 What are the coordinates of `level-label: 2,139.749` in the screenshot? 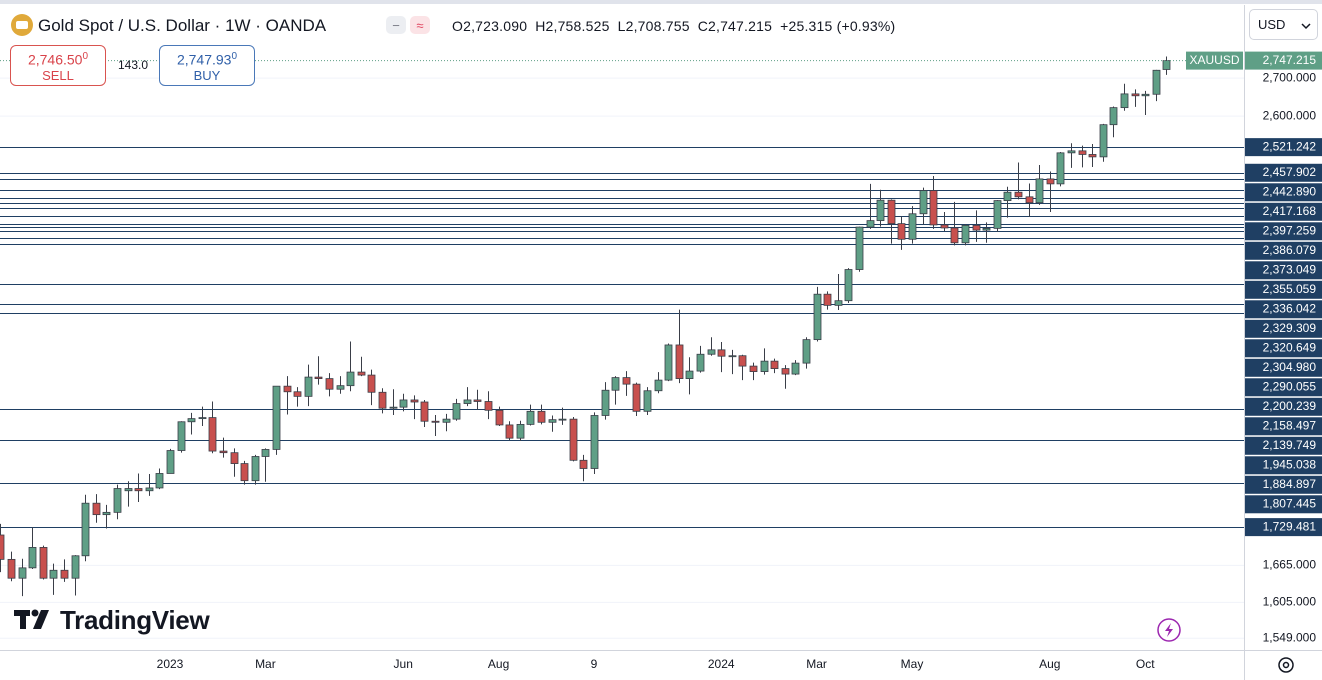 It's located at (1290, 445).